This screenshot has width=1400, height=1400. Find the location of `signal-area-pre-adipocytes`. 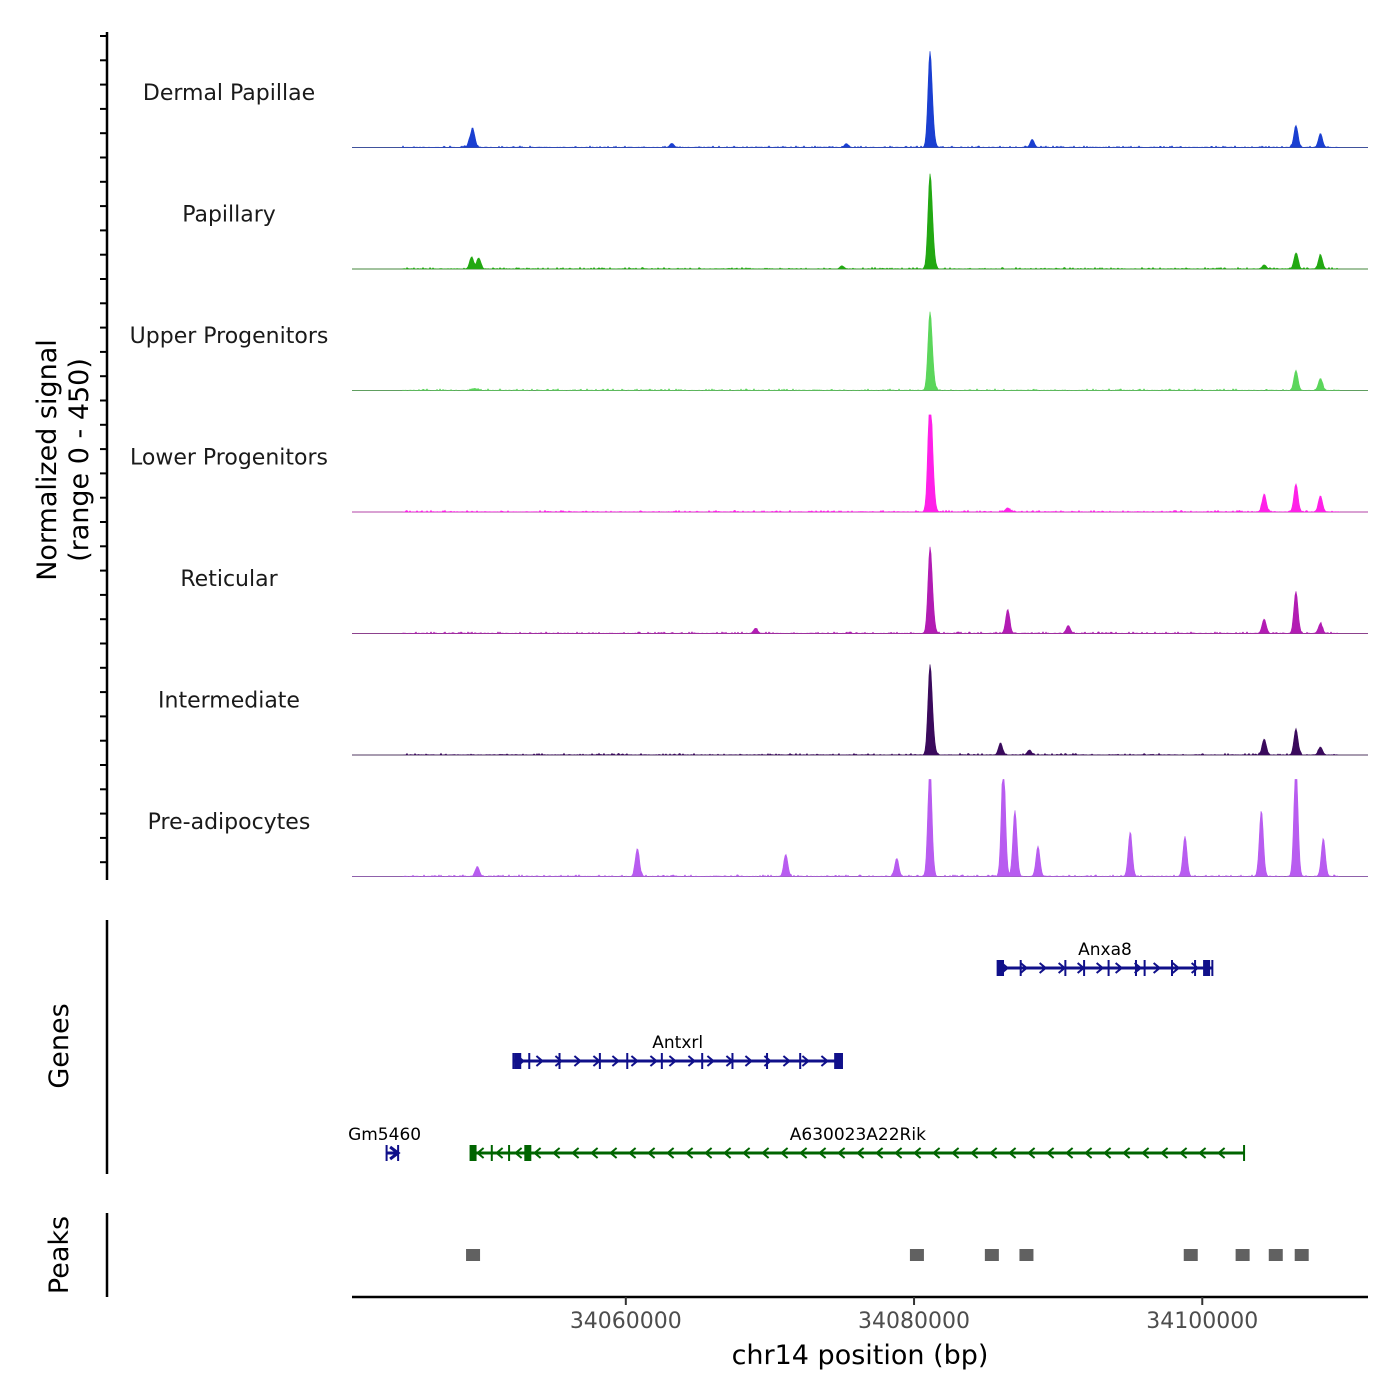

signal-area-pre-adipocytes is located at coordinates (860, 828).